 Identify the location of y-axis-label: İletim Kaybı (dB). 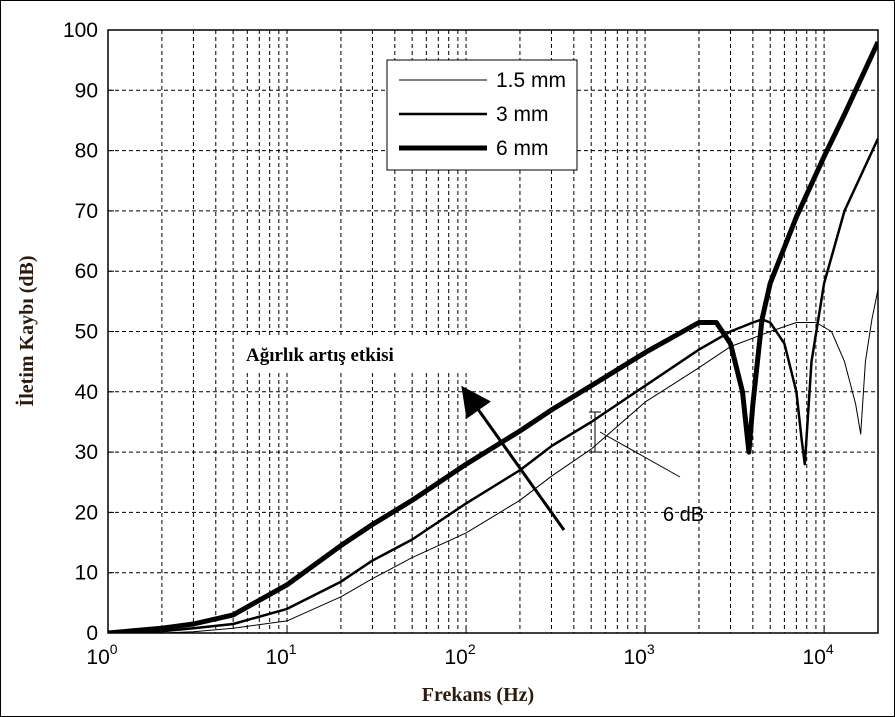
(26, 330).